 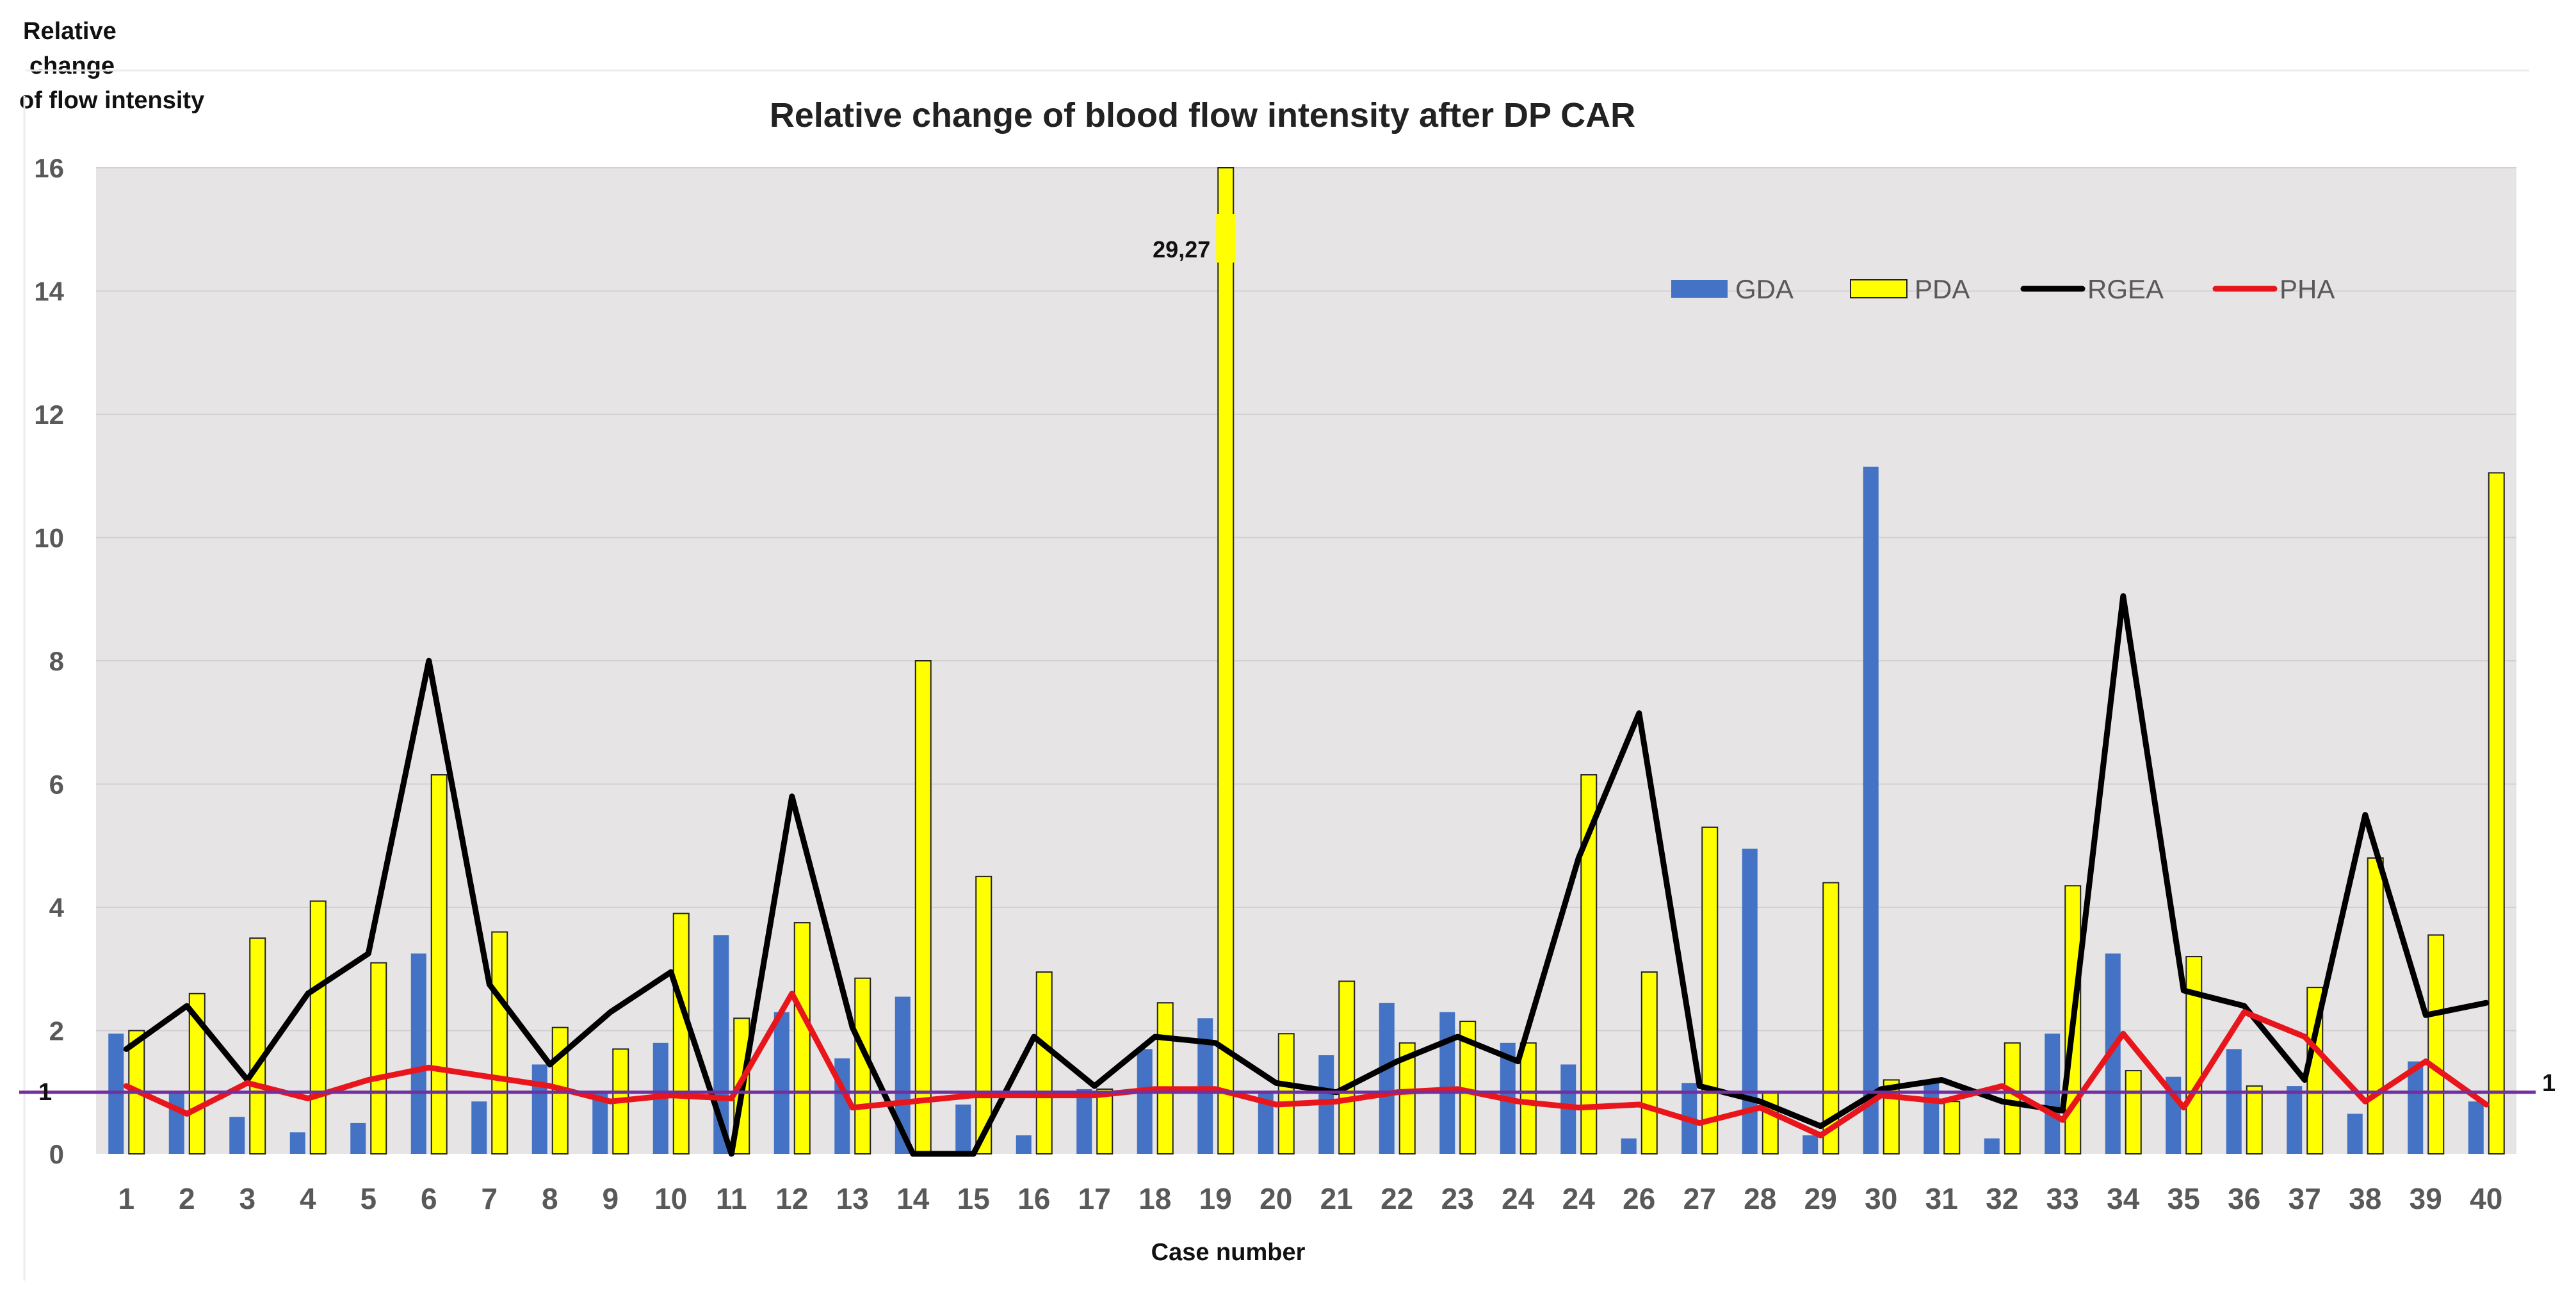 What do you see at coordinates (1457, 1198) in the screenshot?
I see `x-tick-label-23: 23` at bounding box center [1457, 1198].